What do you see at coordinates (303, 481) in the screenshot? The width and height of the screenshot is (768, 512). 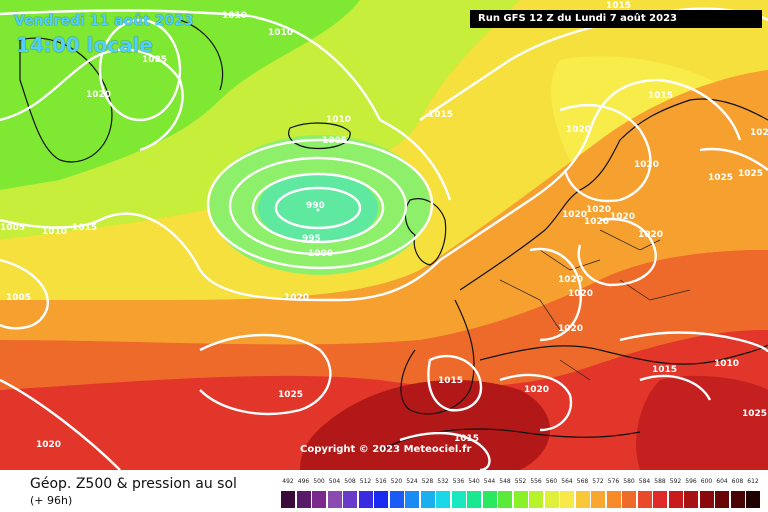 I see `scale-tick-label: 496` at bounding box center [303, 481].